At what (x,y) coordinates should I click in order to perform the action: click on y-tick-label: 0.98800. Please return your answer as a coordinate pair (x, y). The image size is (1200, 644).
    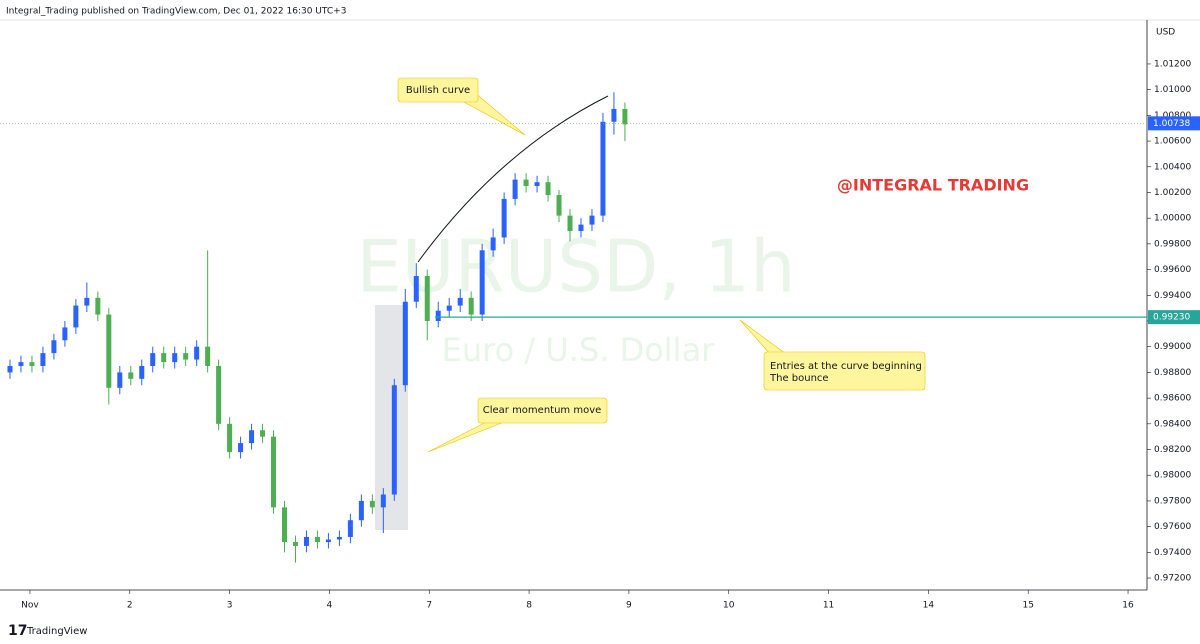
    Looking at the image, I should click on (1172, 373).